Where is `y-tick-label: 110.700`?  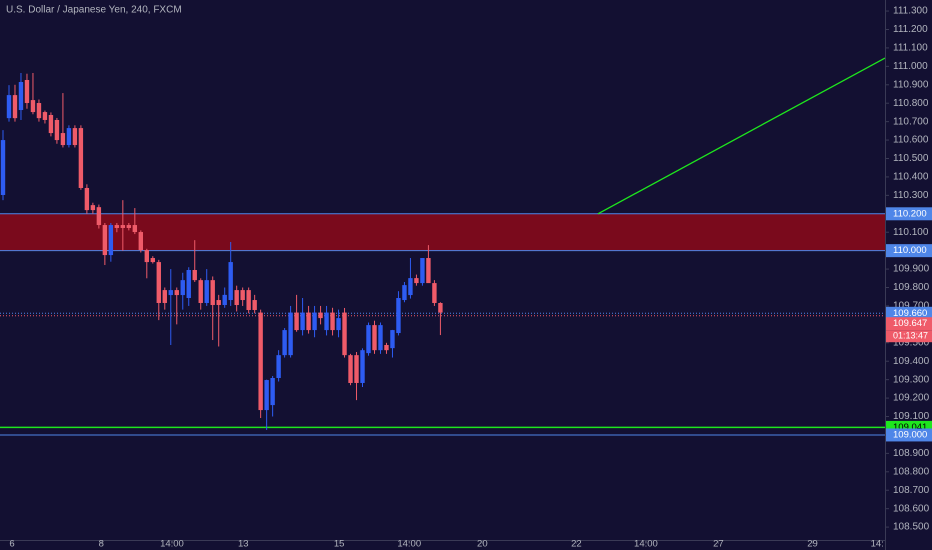 y-tick-label: 110.700 is located at coordinates (911, 121).